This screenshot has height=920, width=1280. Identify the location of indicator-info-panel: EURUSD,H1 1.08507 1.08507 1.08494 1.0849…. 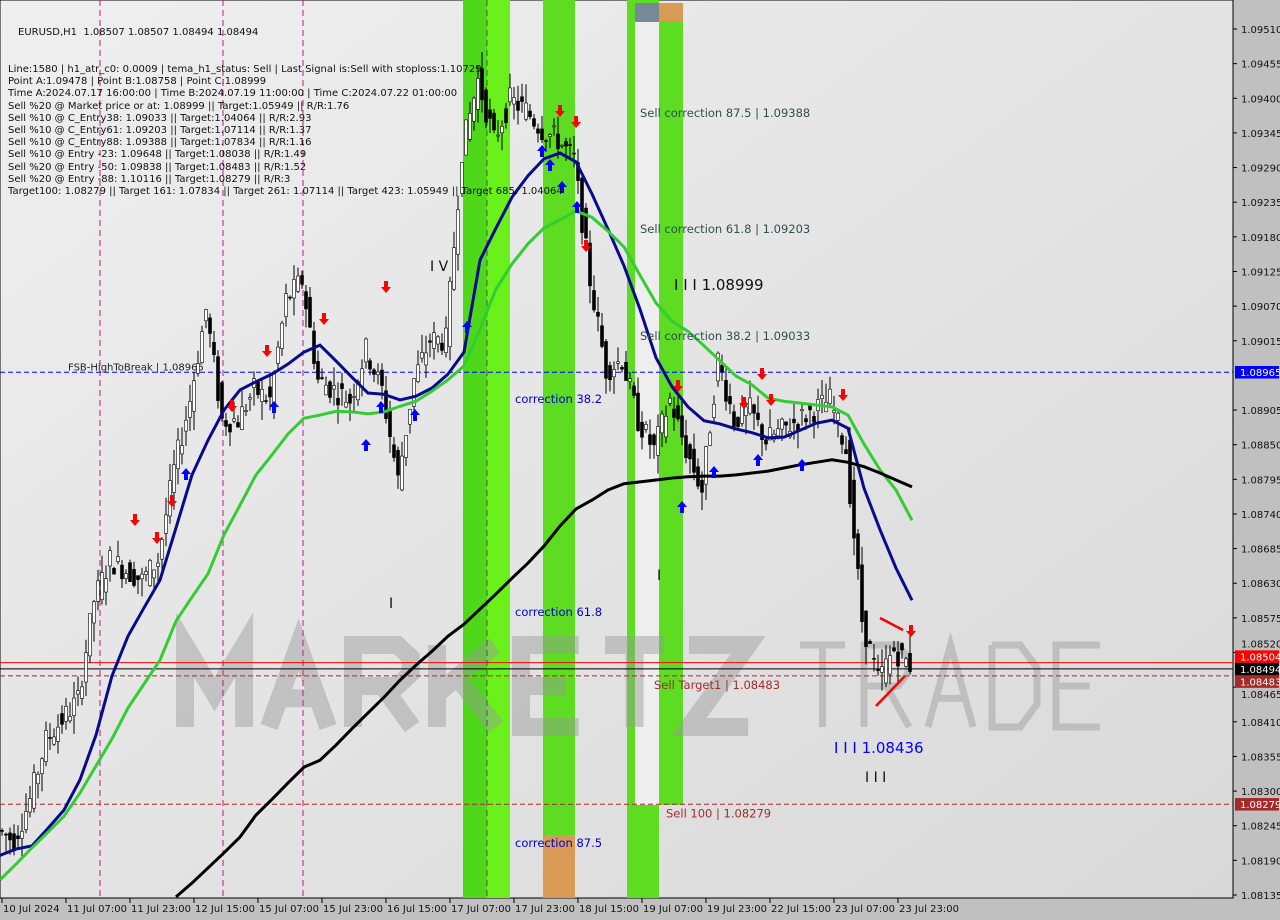
(285, 106).